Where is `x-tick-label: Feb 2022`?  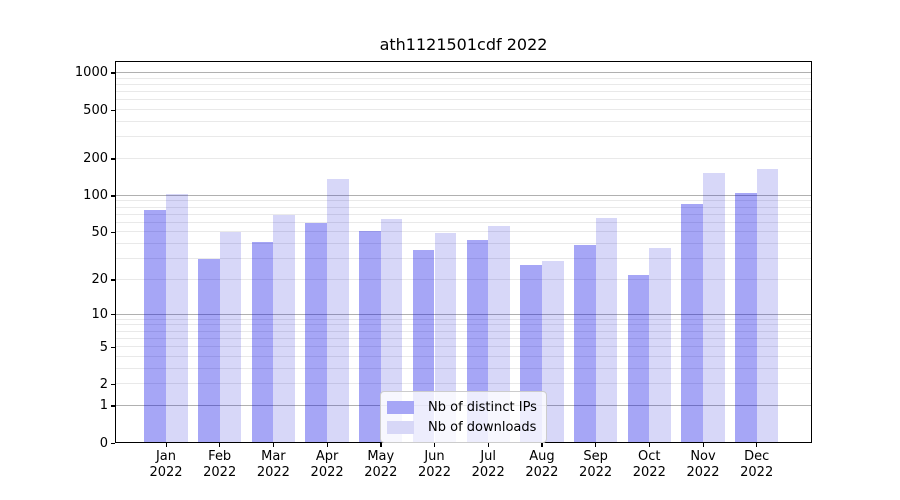
x-tick-label: Feb 2022 is located at coordinates (220, 464).